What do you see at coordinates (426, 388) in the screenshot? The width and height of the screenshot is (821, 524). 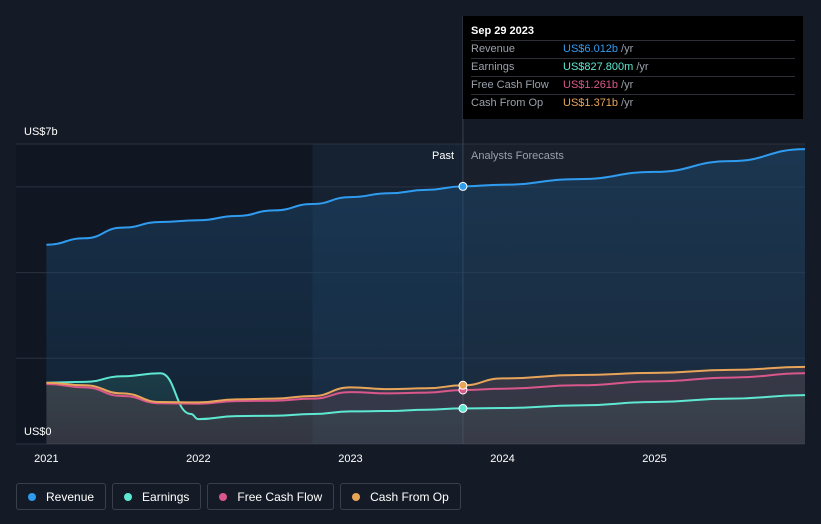 I see `free-cash-flow-line` at bounding box center [426, 388].